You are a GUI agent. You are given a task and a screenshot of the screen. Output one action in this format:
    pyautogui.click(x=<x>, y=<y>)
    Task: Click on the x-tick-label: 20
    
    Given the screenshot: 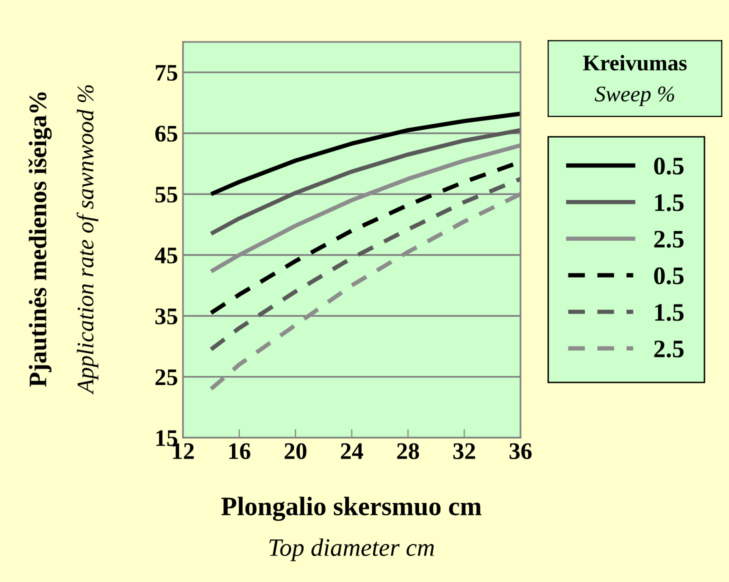 What is the action you would take?
    pyautogui.click(x=295, y=451)
    